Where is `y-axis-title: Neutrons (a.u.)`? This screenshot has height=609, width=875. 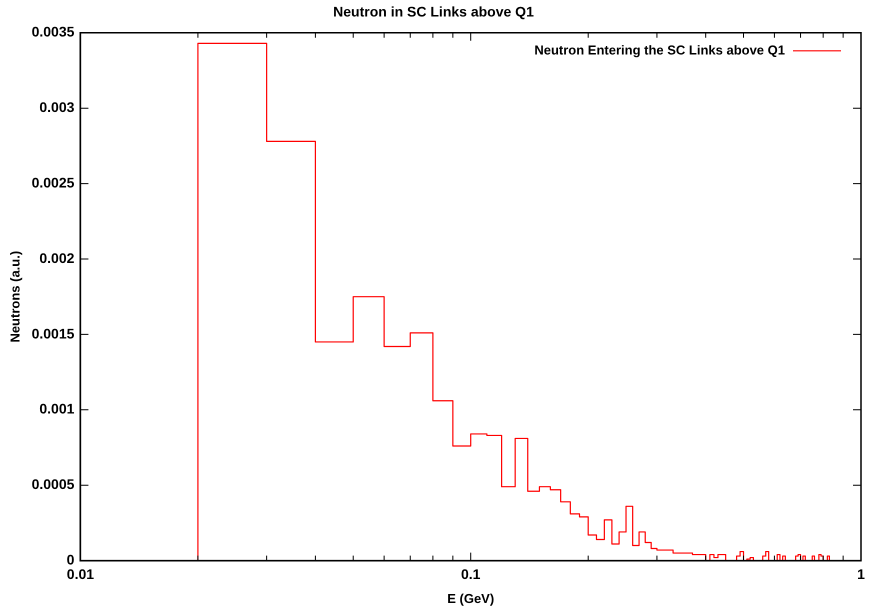 y-axis-title: Neutrons (a.u.) is located at coordinates (14, 296).